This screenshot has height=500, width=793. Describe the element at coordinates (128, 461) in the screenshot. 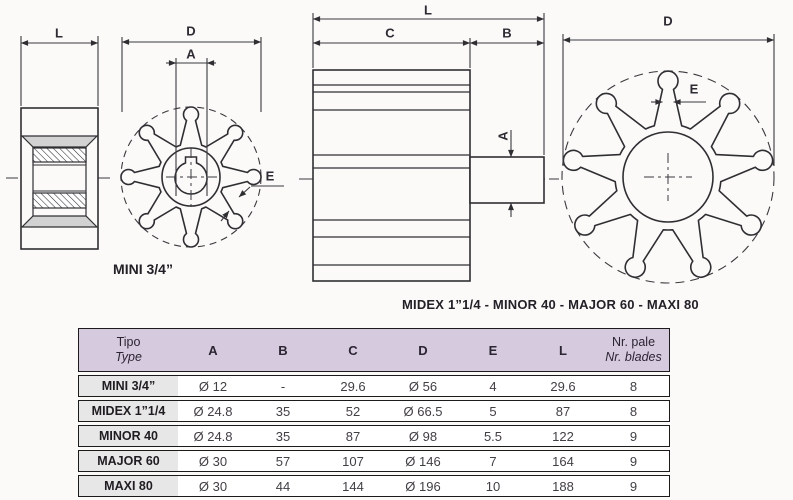

I see `row-label: MAJOR 60` at that location.